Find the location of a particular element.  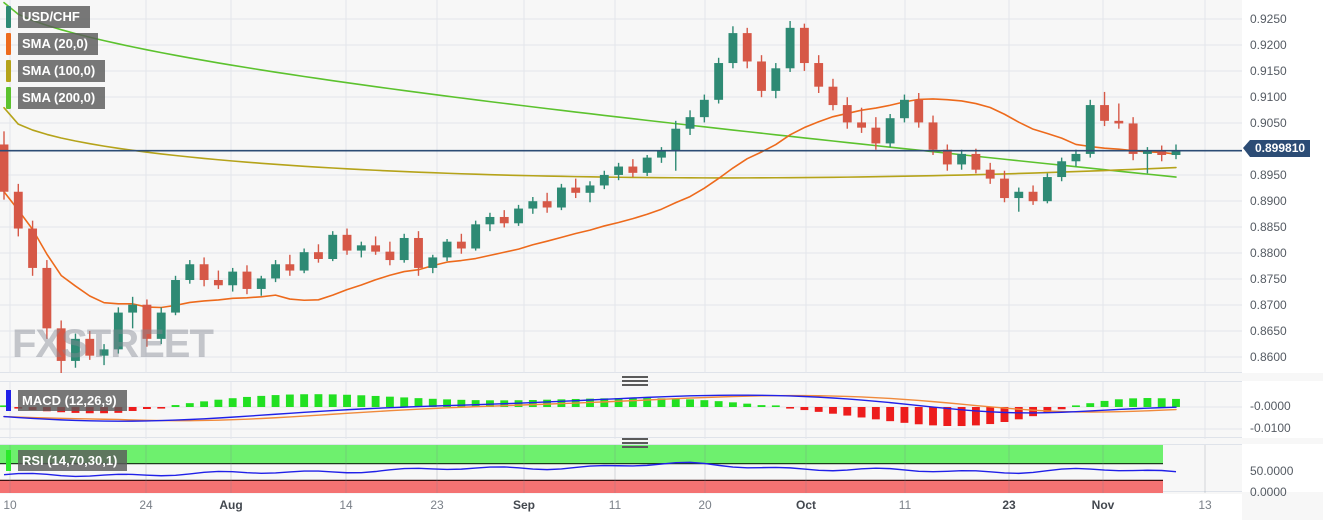

current-price-value: 0.899810 is located at coordinates (1280, 148).